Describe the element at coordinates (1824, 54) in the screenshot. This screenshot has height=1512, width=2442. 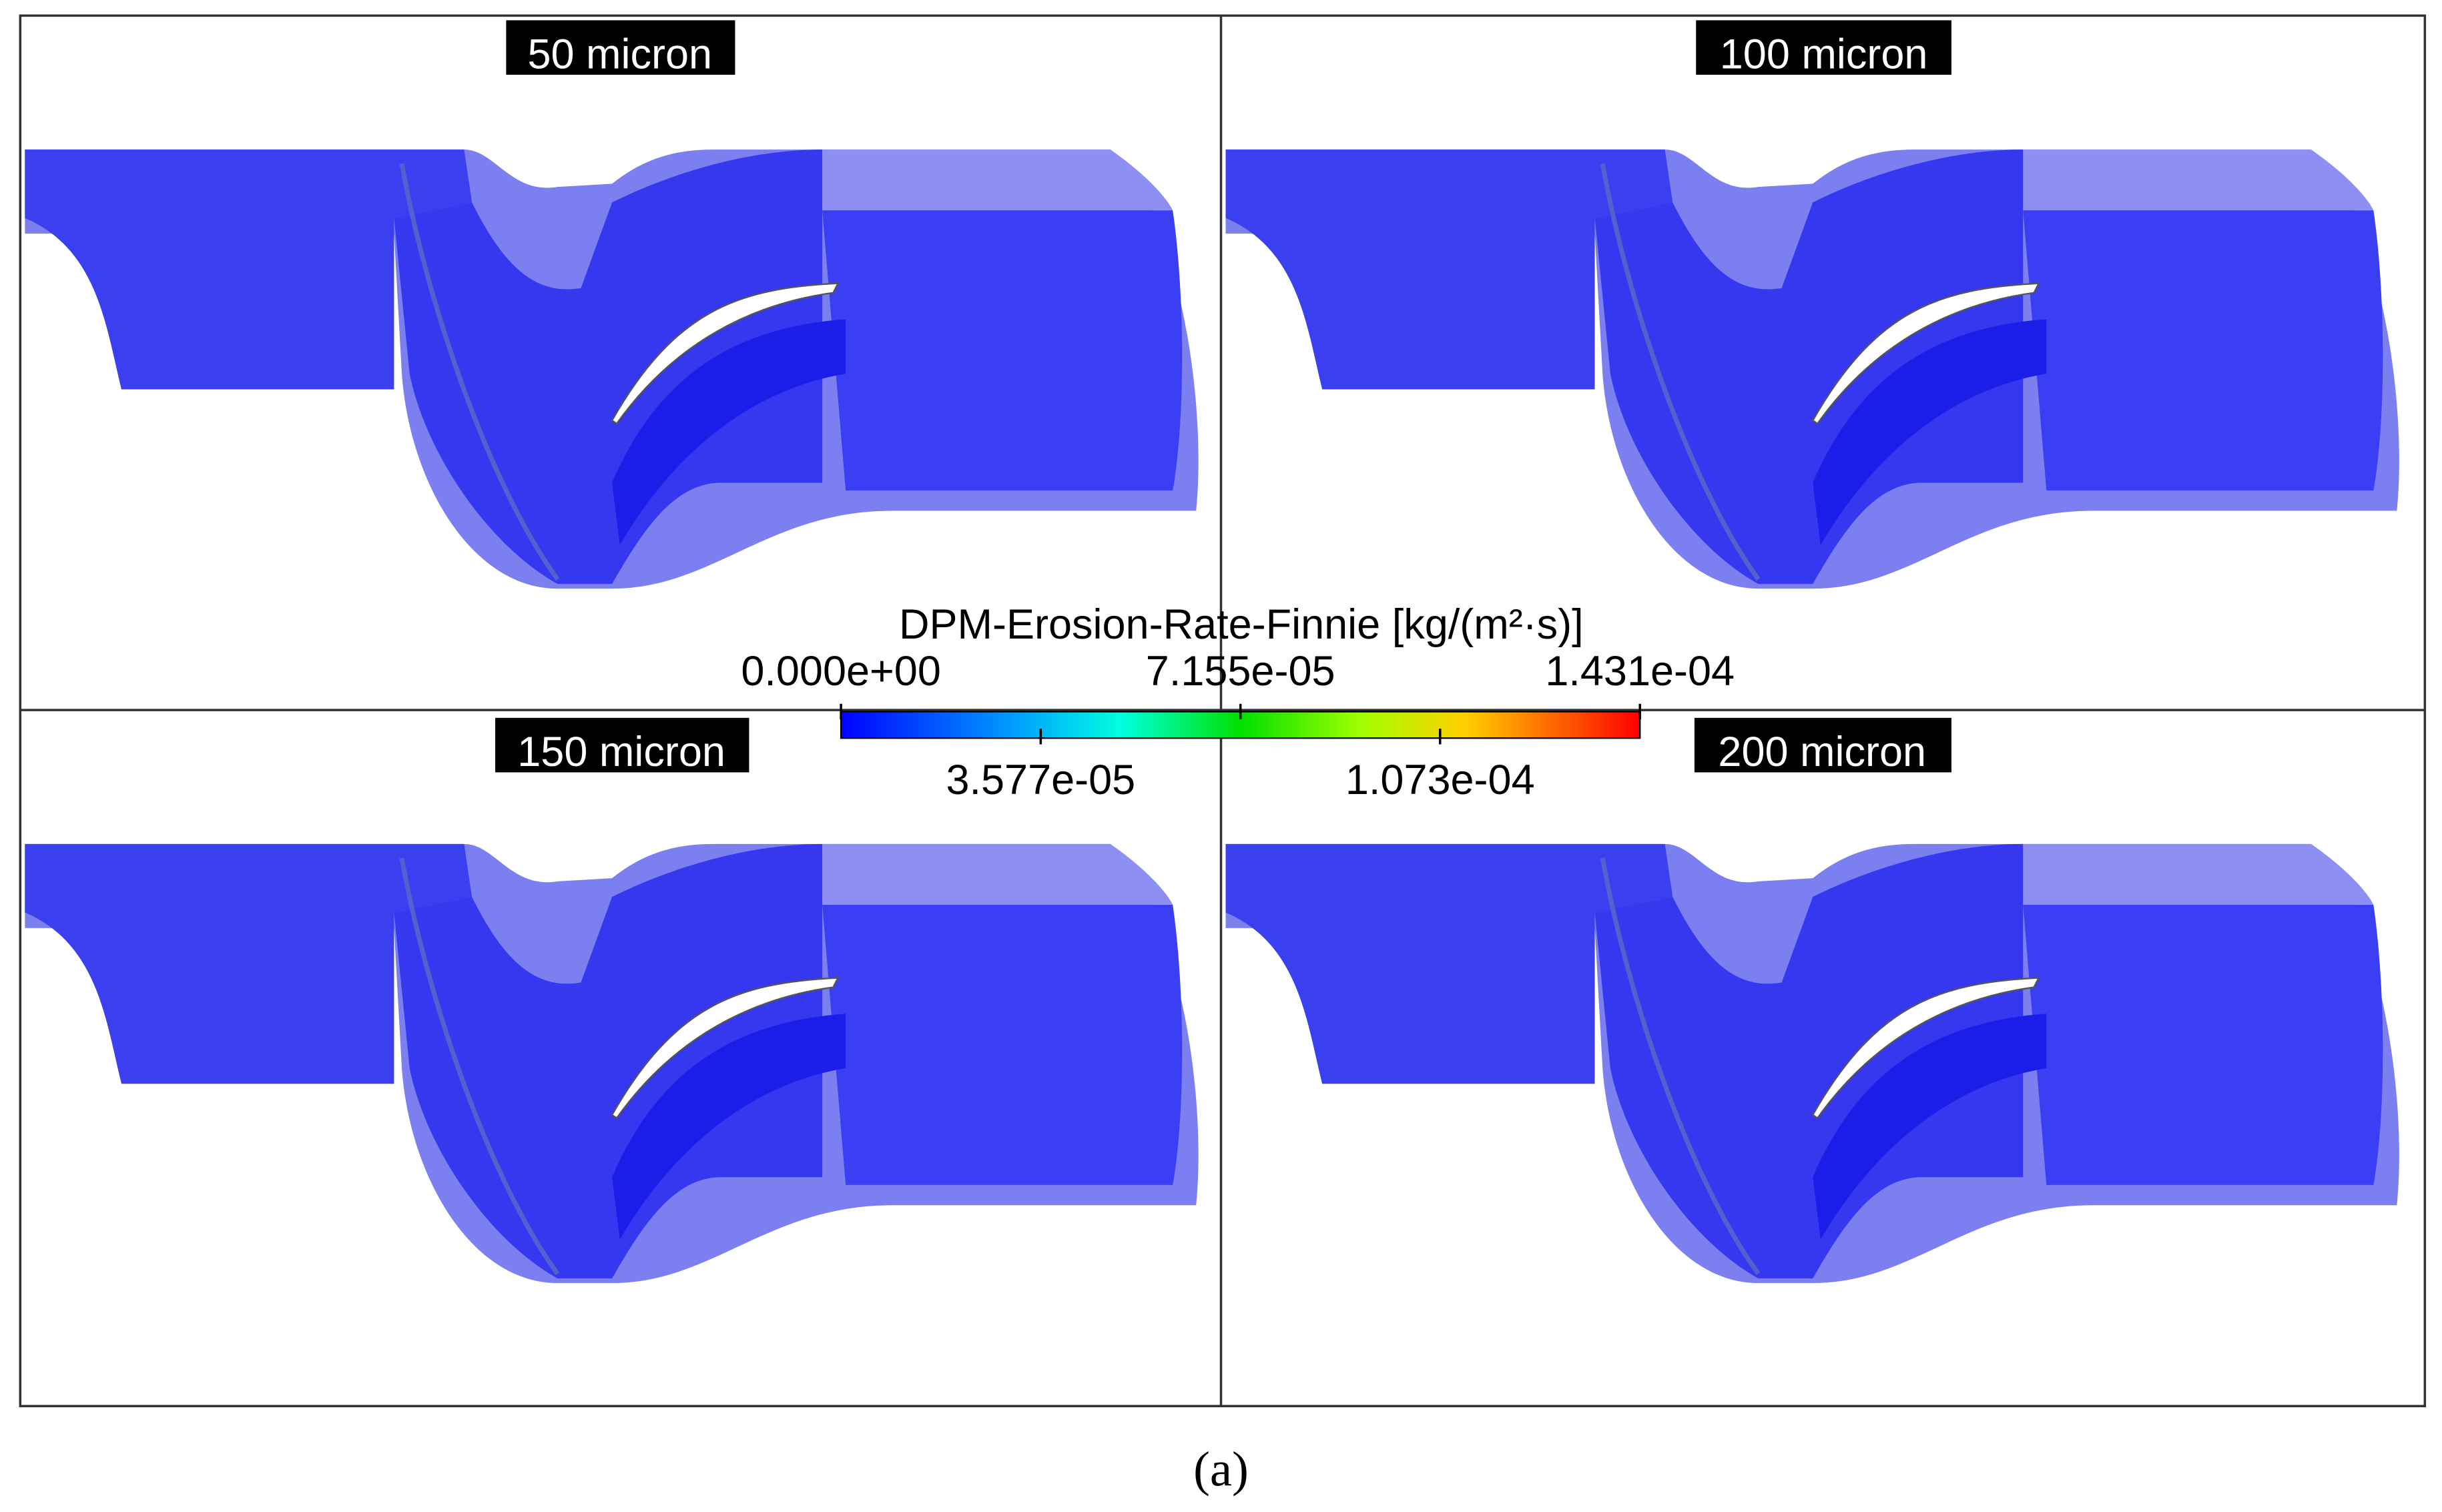
I see `panel-label: 100 micron` at that location.